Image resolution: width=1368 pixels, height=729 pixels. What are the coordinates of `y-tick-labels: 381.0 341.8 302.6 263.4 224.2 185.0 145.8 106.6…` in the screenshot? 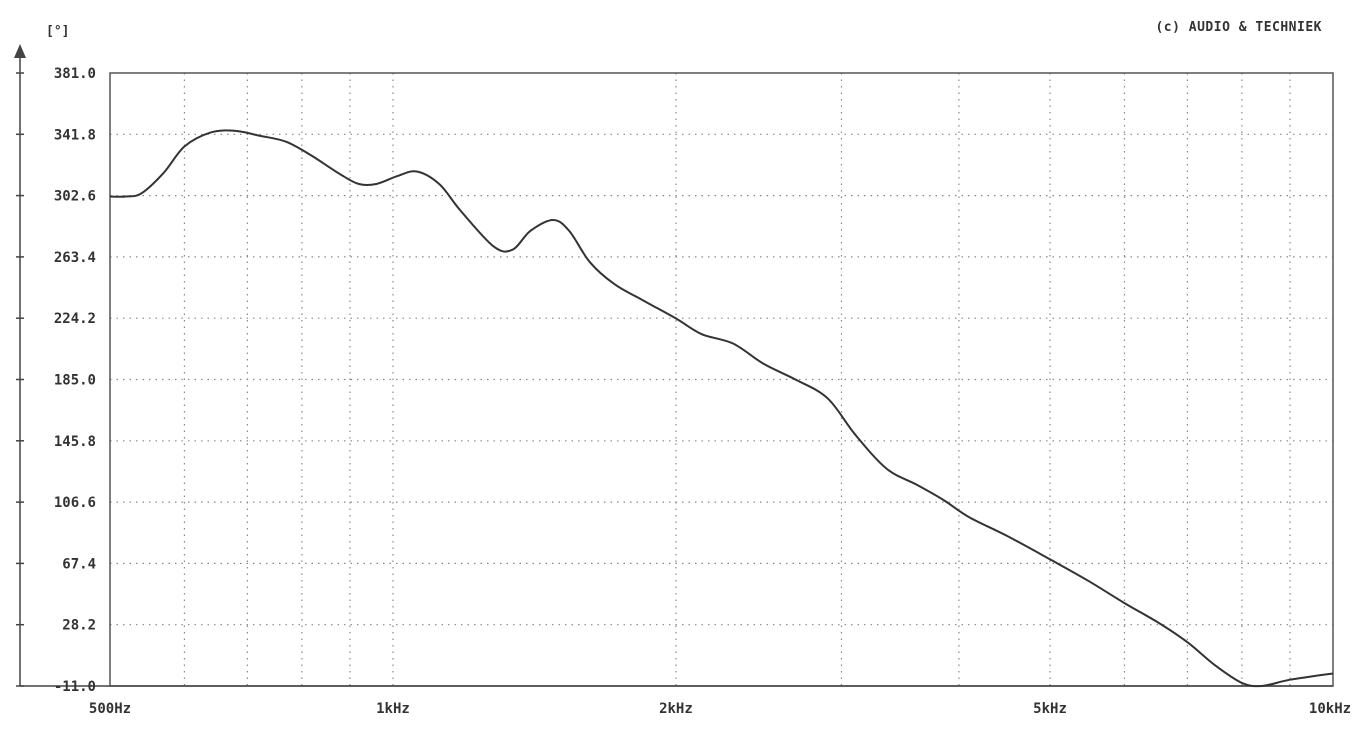 It's located at (75, 380).